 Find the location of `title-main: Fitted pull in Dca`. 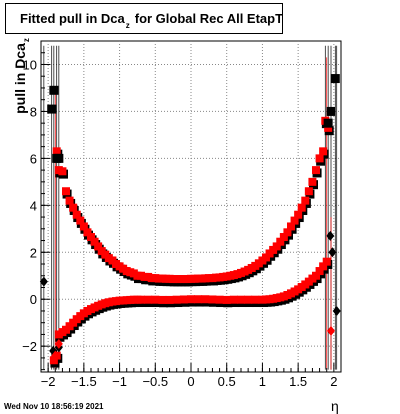

title-main: Fitted pull in Dca is located at coordinates (72, 18).